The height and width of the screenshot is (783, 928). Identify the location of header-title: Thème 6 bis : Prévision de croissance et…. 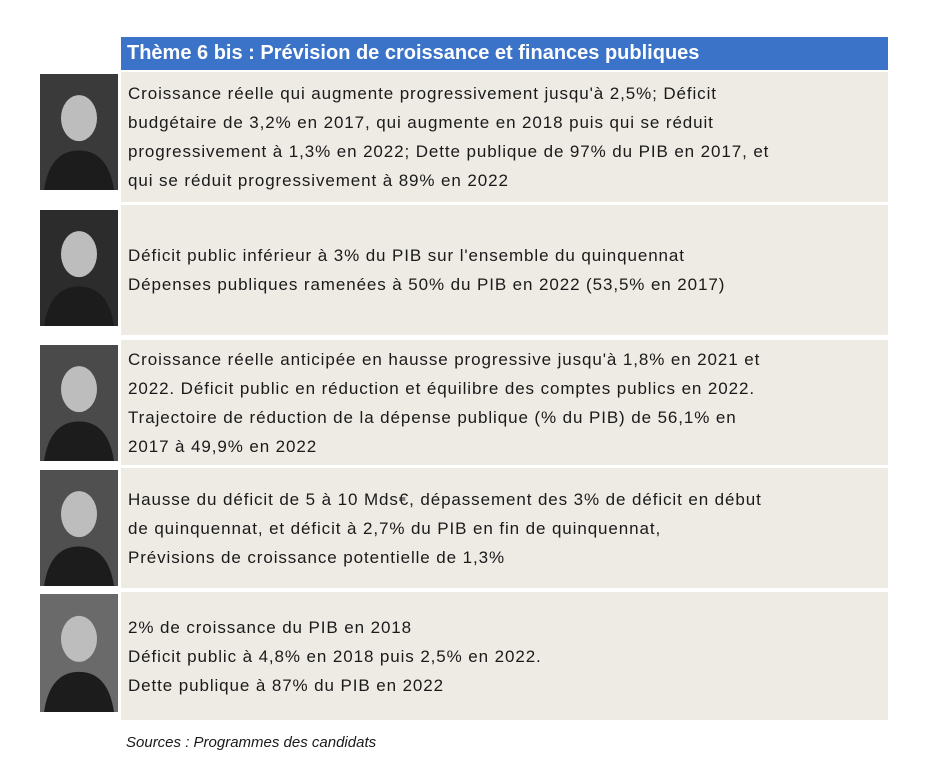
(504, 53).